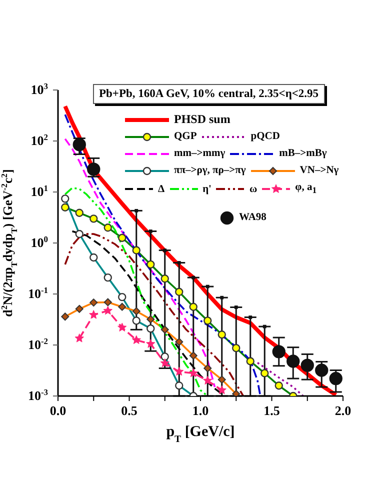 This screenshot has height=484, width=374. I want to click on x-axis-title: p$_{T}$ [GeV/c], so click(200, 434).